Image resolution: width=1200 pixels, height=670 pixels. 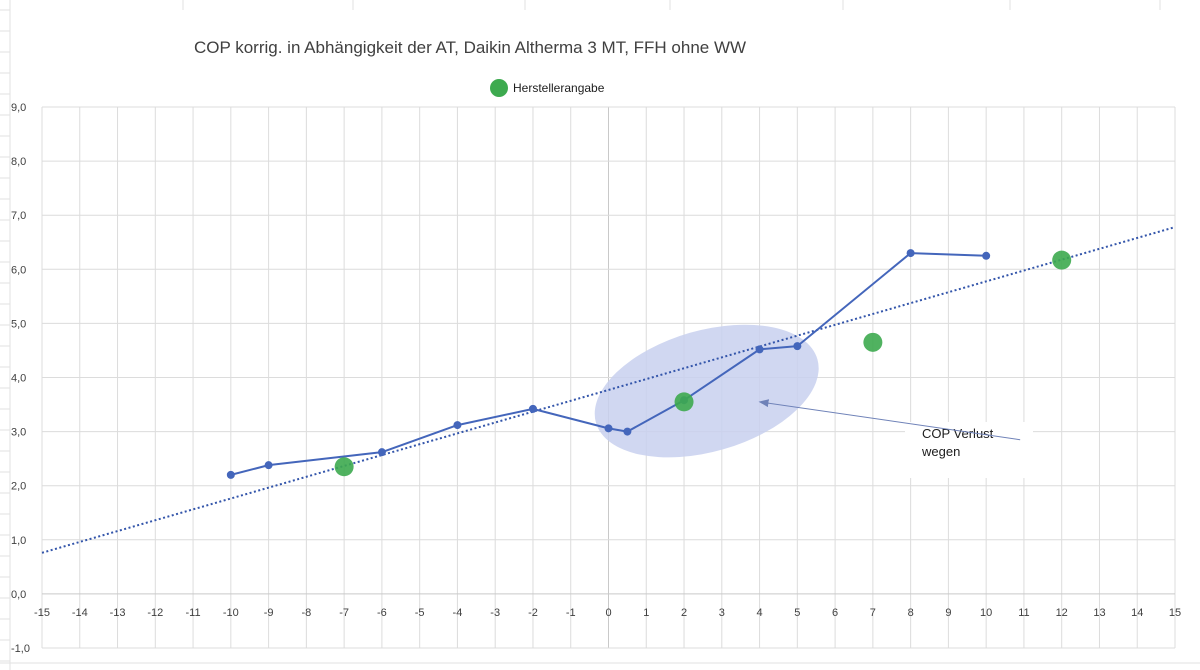 I want to click on highlight-ellipse, so click(x=706, y=391).